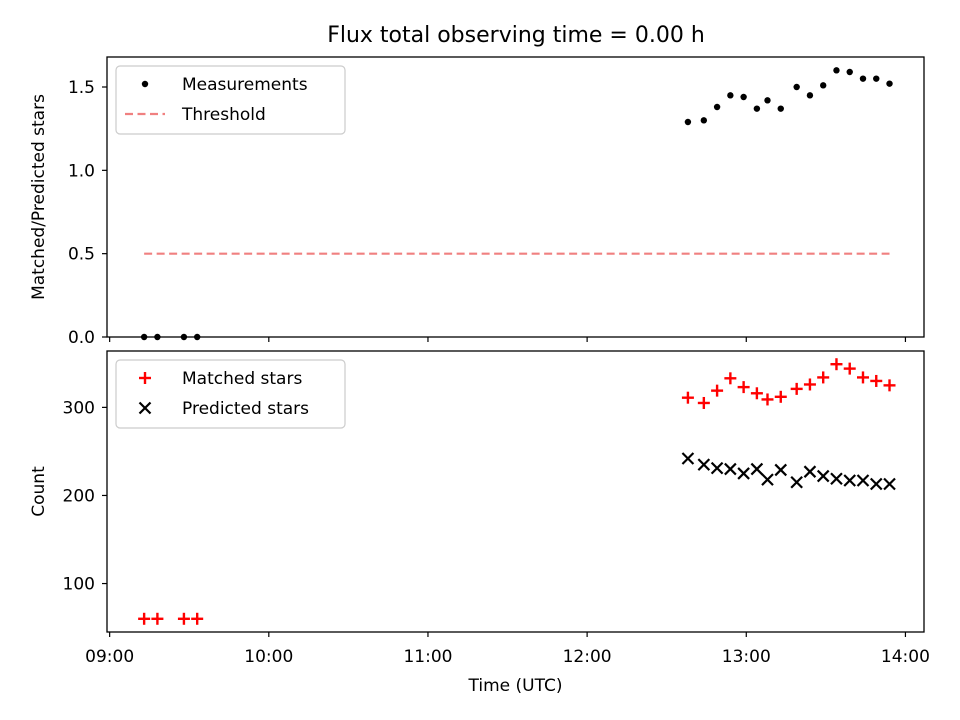 This screenshot has height=720, width=960. I want to click on panel-top-y-tick-label: 0.5, so click(81, 255).